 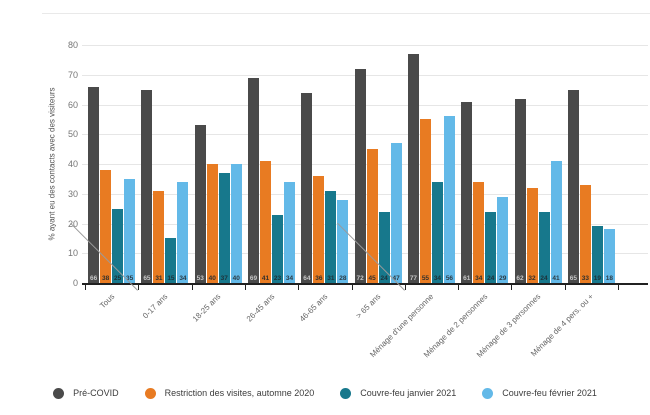 What do you see at coordinates (72, 253) in the screenshot?
I see `y-tick-label: 10` at bounding box center [72, 253].